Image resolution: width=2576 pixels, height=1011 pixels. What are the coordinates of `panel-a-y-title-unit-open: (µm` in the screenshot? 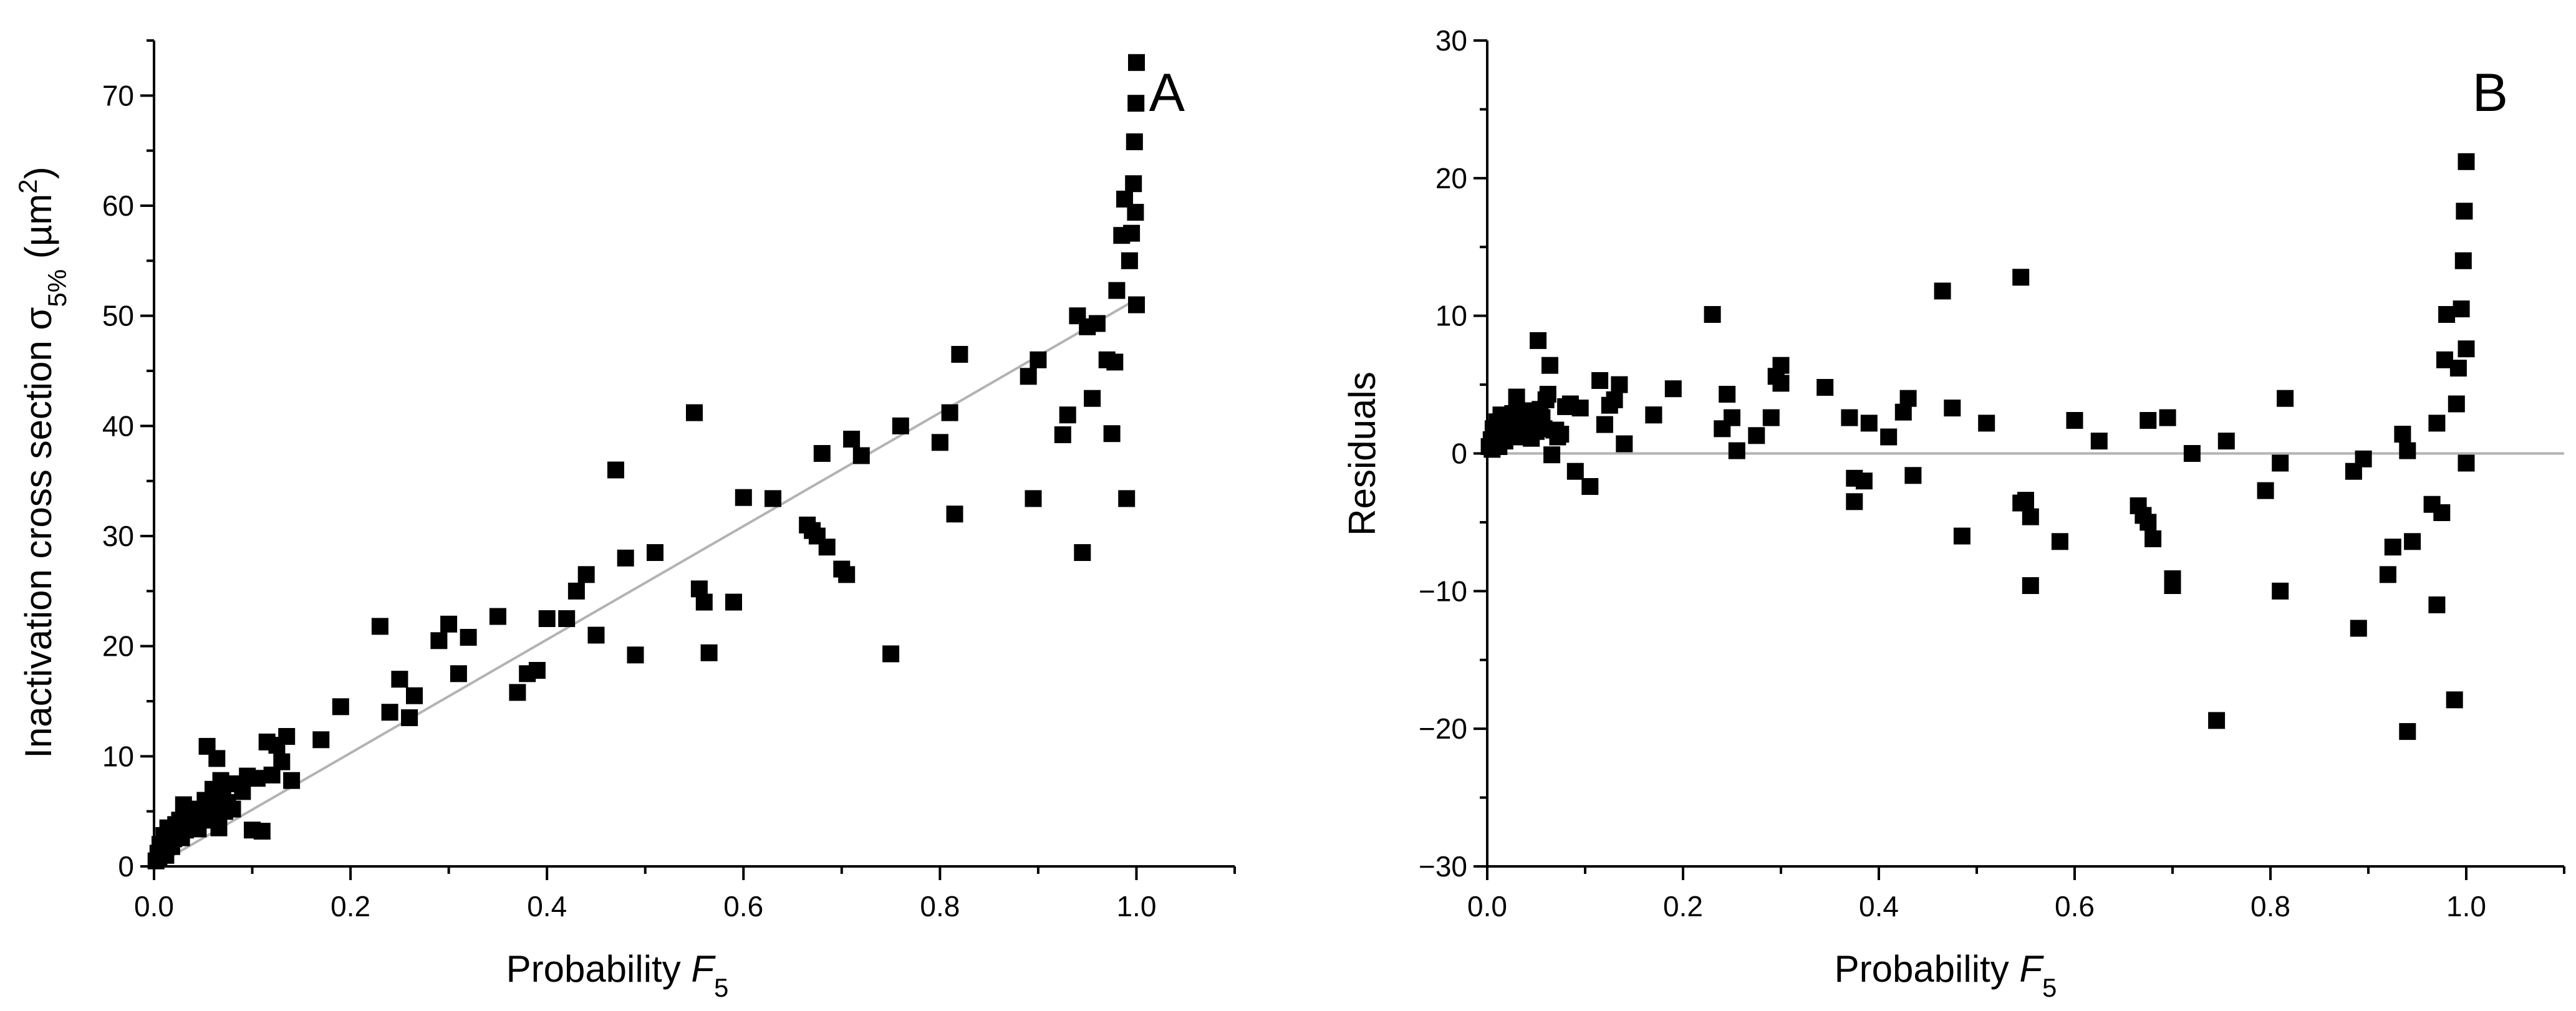 It's located at (38, 231).